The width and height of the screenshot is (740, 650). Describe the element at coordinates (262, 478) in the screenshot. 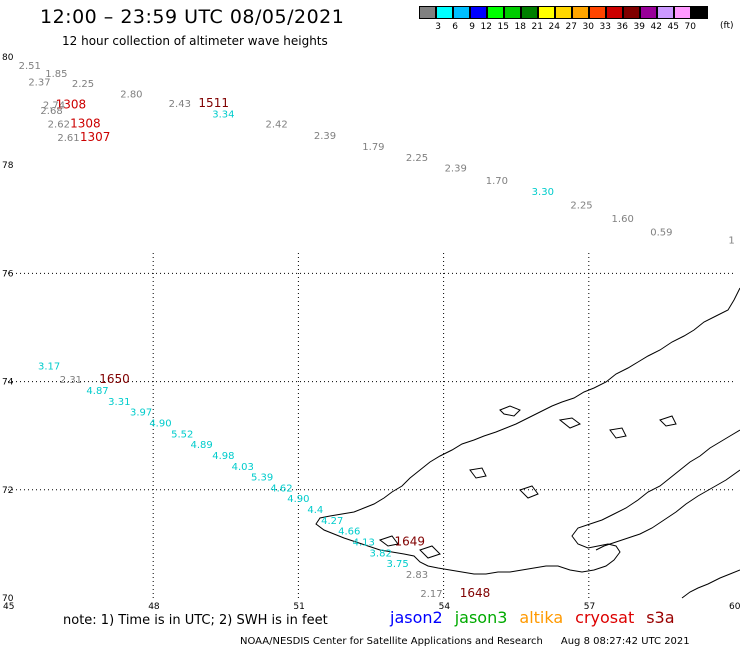

I see `wave-height-label: 5.39` at that location.